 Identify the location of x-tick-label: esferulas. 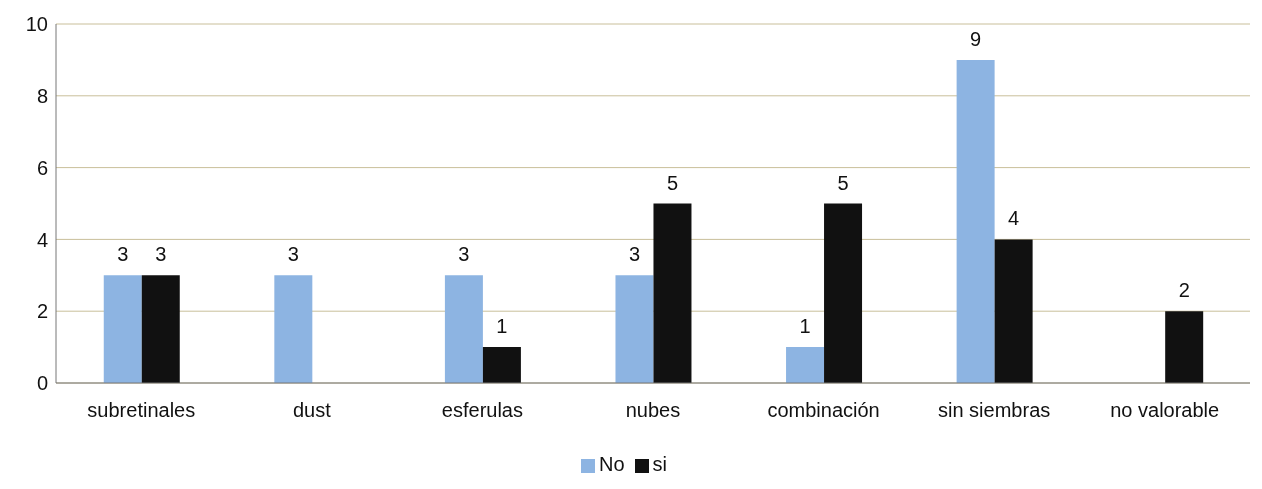
(482, 410).